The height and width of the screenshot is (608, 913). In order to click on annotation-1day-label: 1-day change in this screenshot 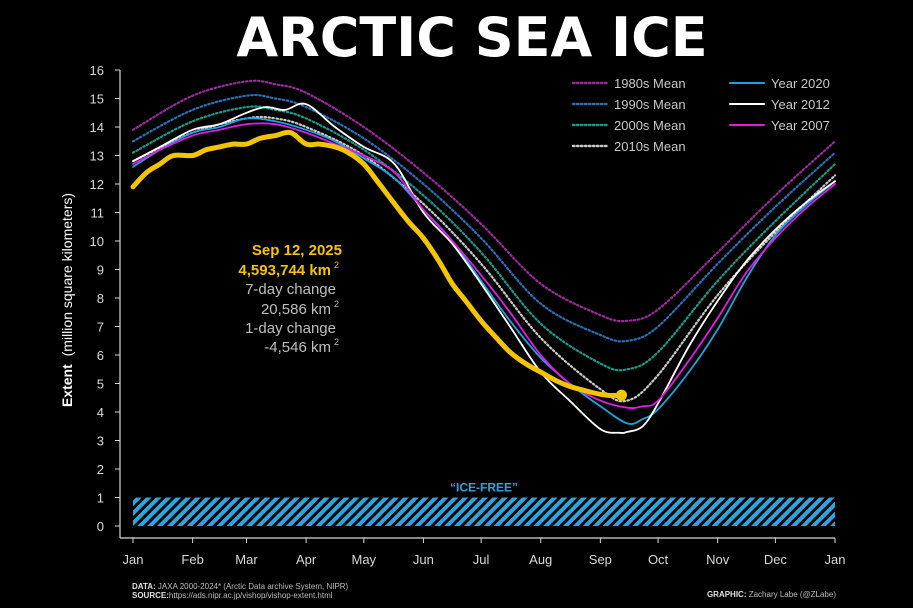, I will do `click(290, 328)`.